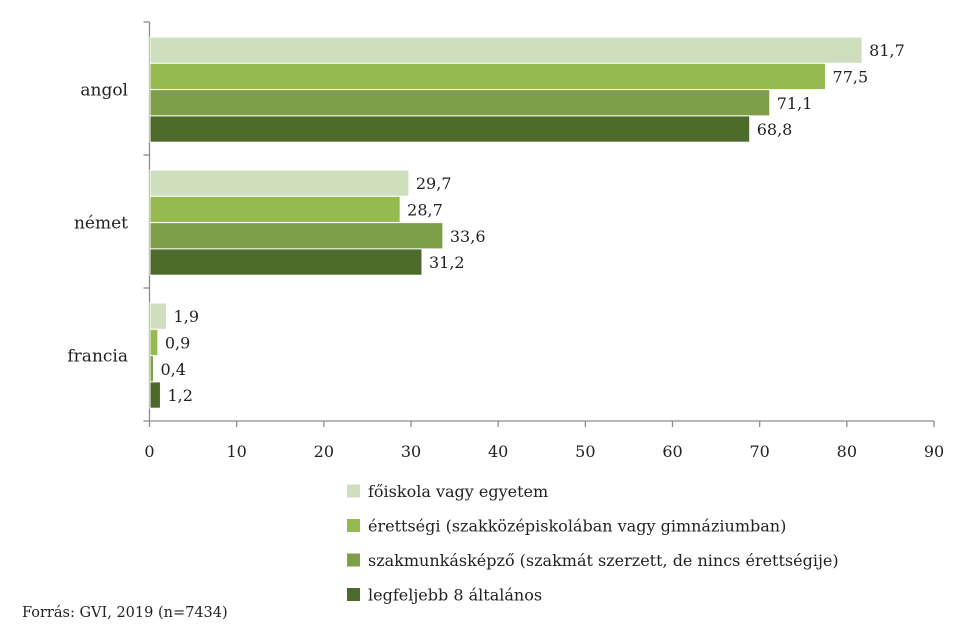 The width and height of the screenshot is (975, 633). What do you see at coordinates (795, 103) in the screenshot?
I see `data-label: 71,1` at bounding box center [795, 103].